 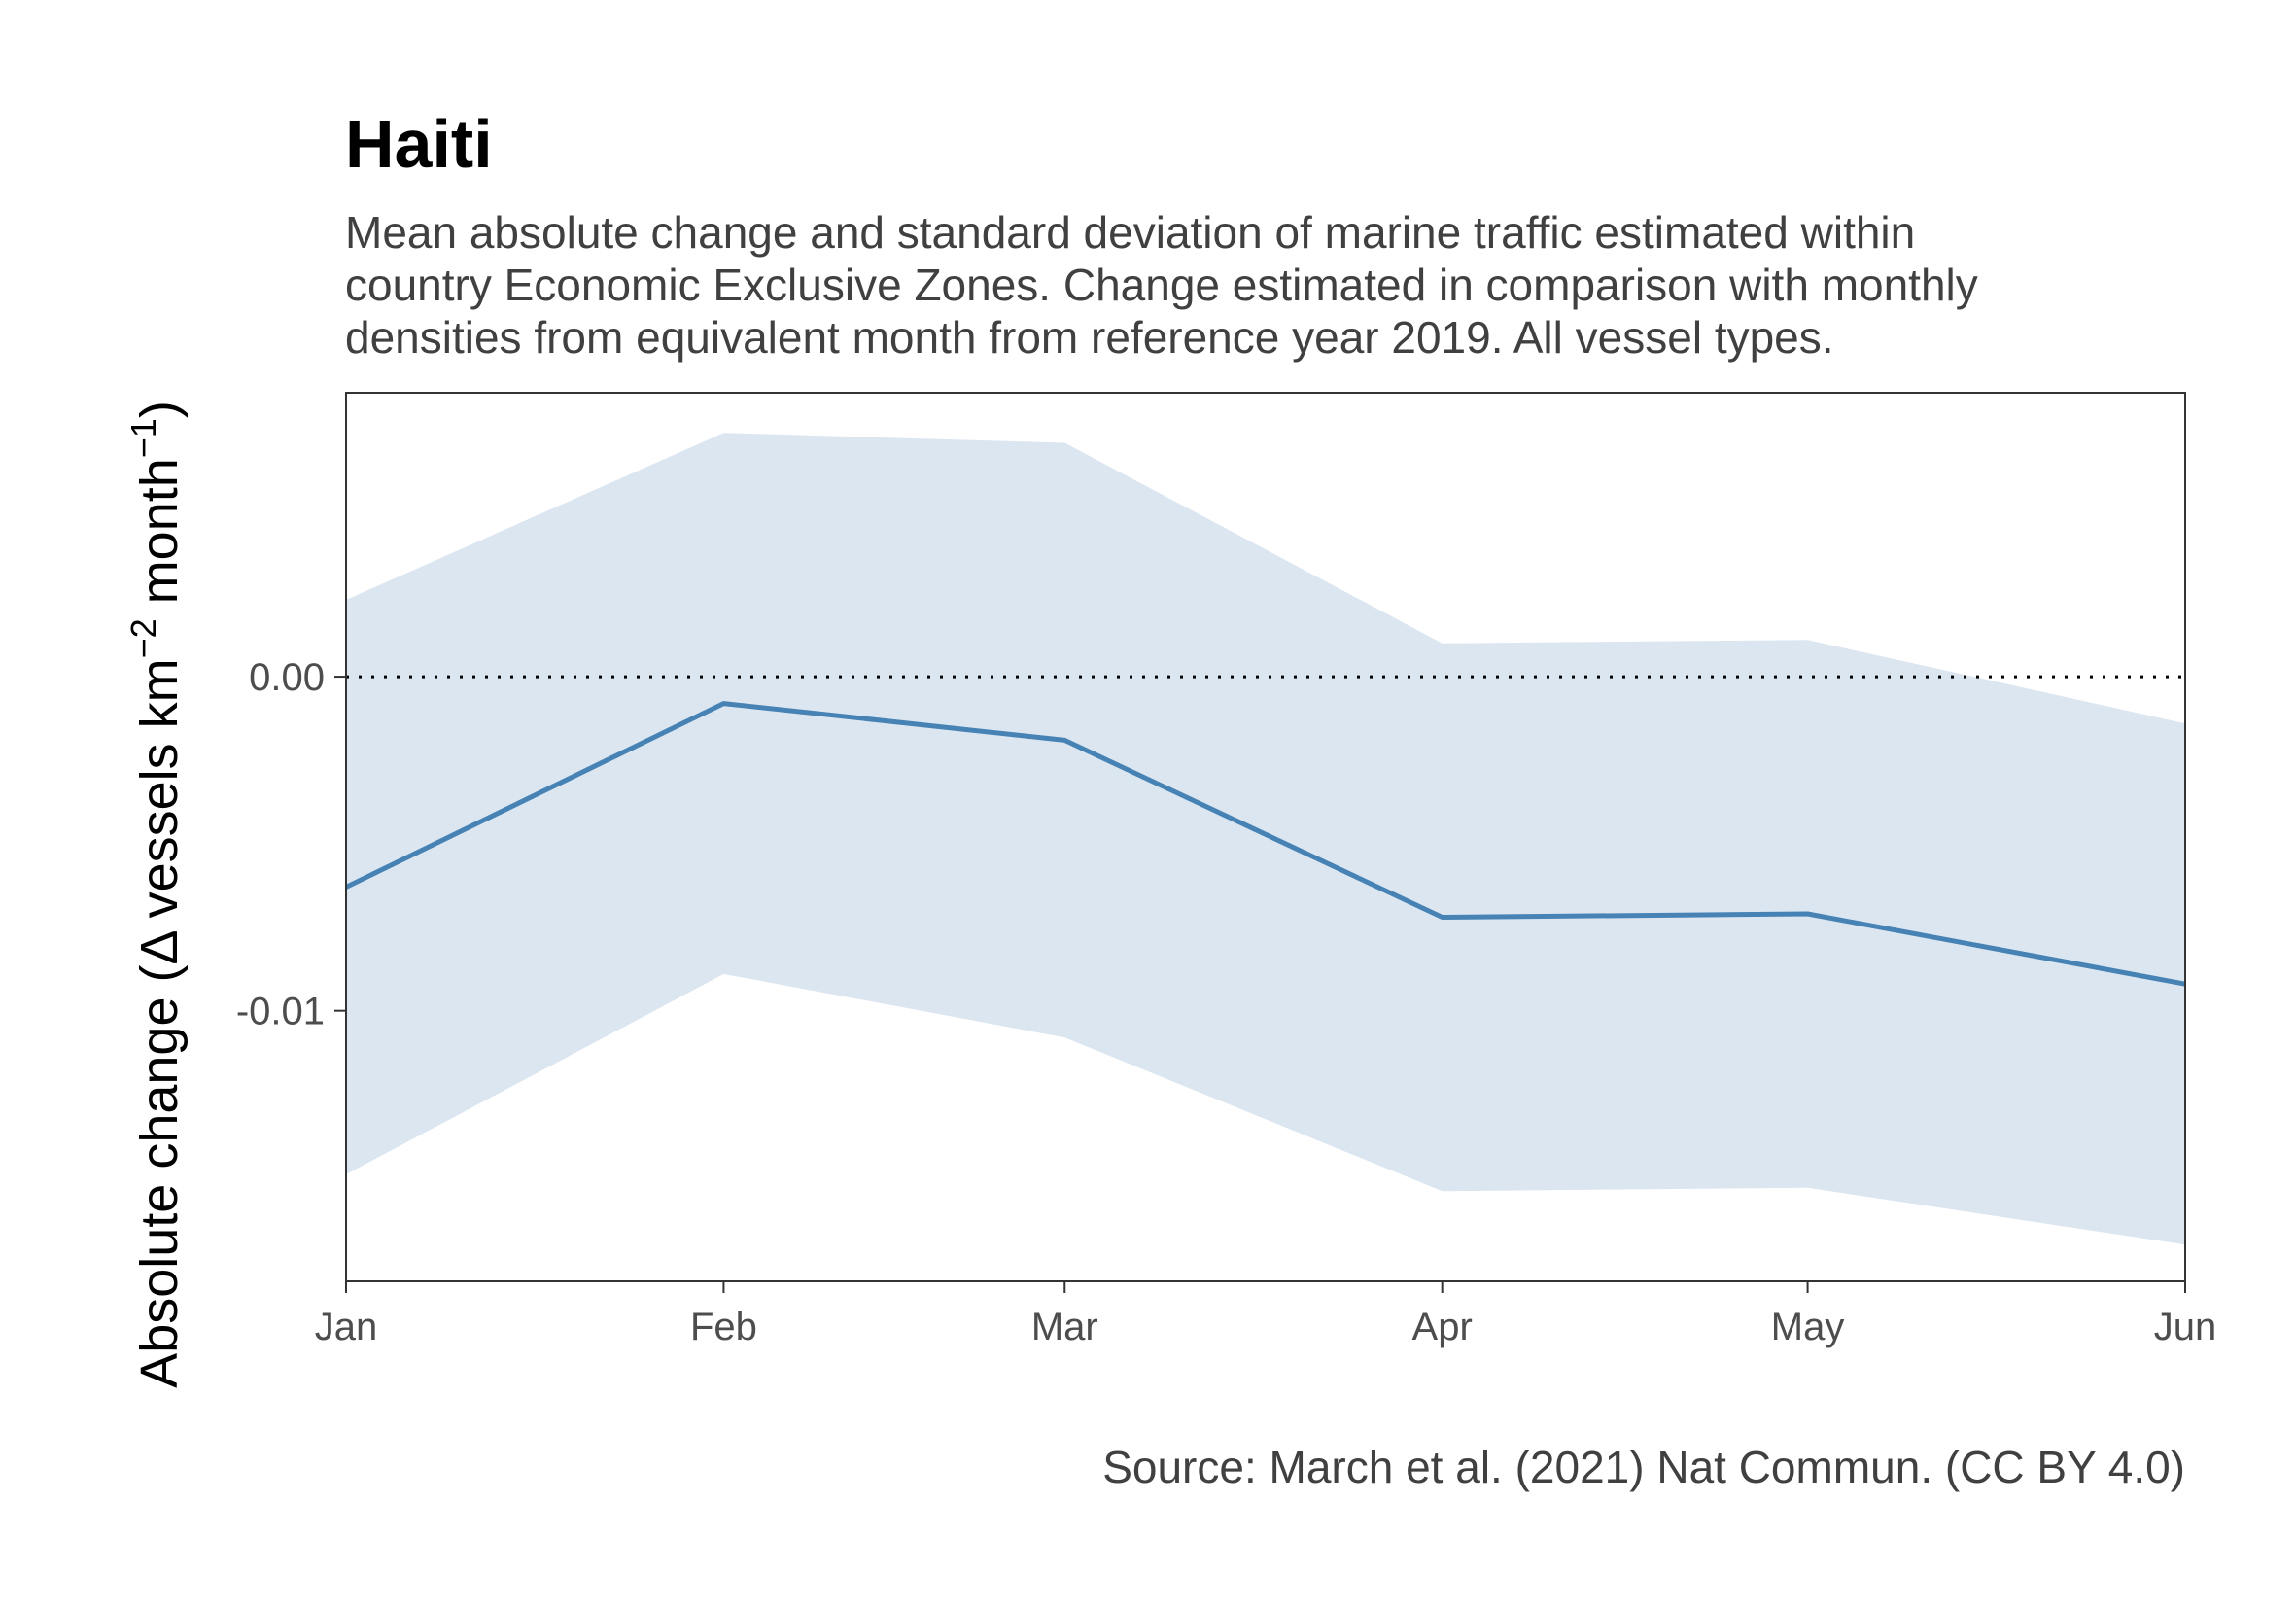 What do you see at coordinates (1064, 1327) in the screenshot?
I see `x-tick-label: Mar` at bounding box center [1064, 1327].